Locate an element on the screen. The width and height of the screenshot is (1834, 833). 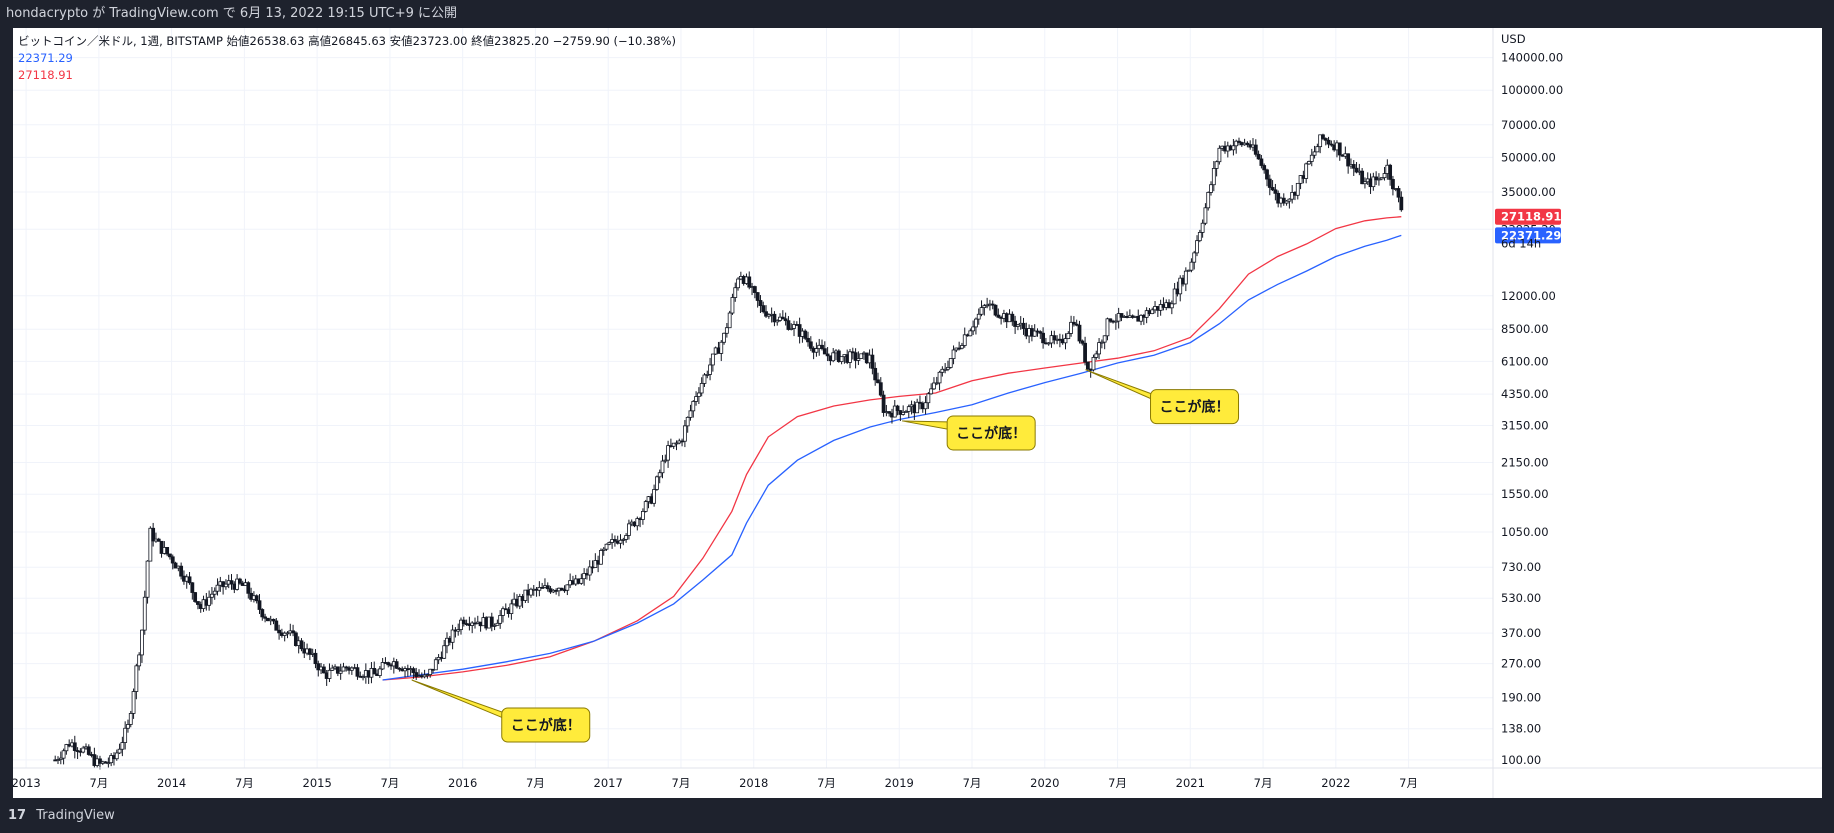
price-axis-tick-label: 6100.00 is located at coordinates (1525, 361).